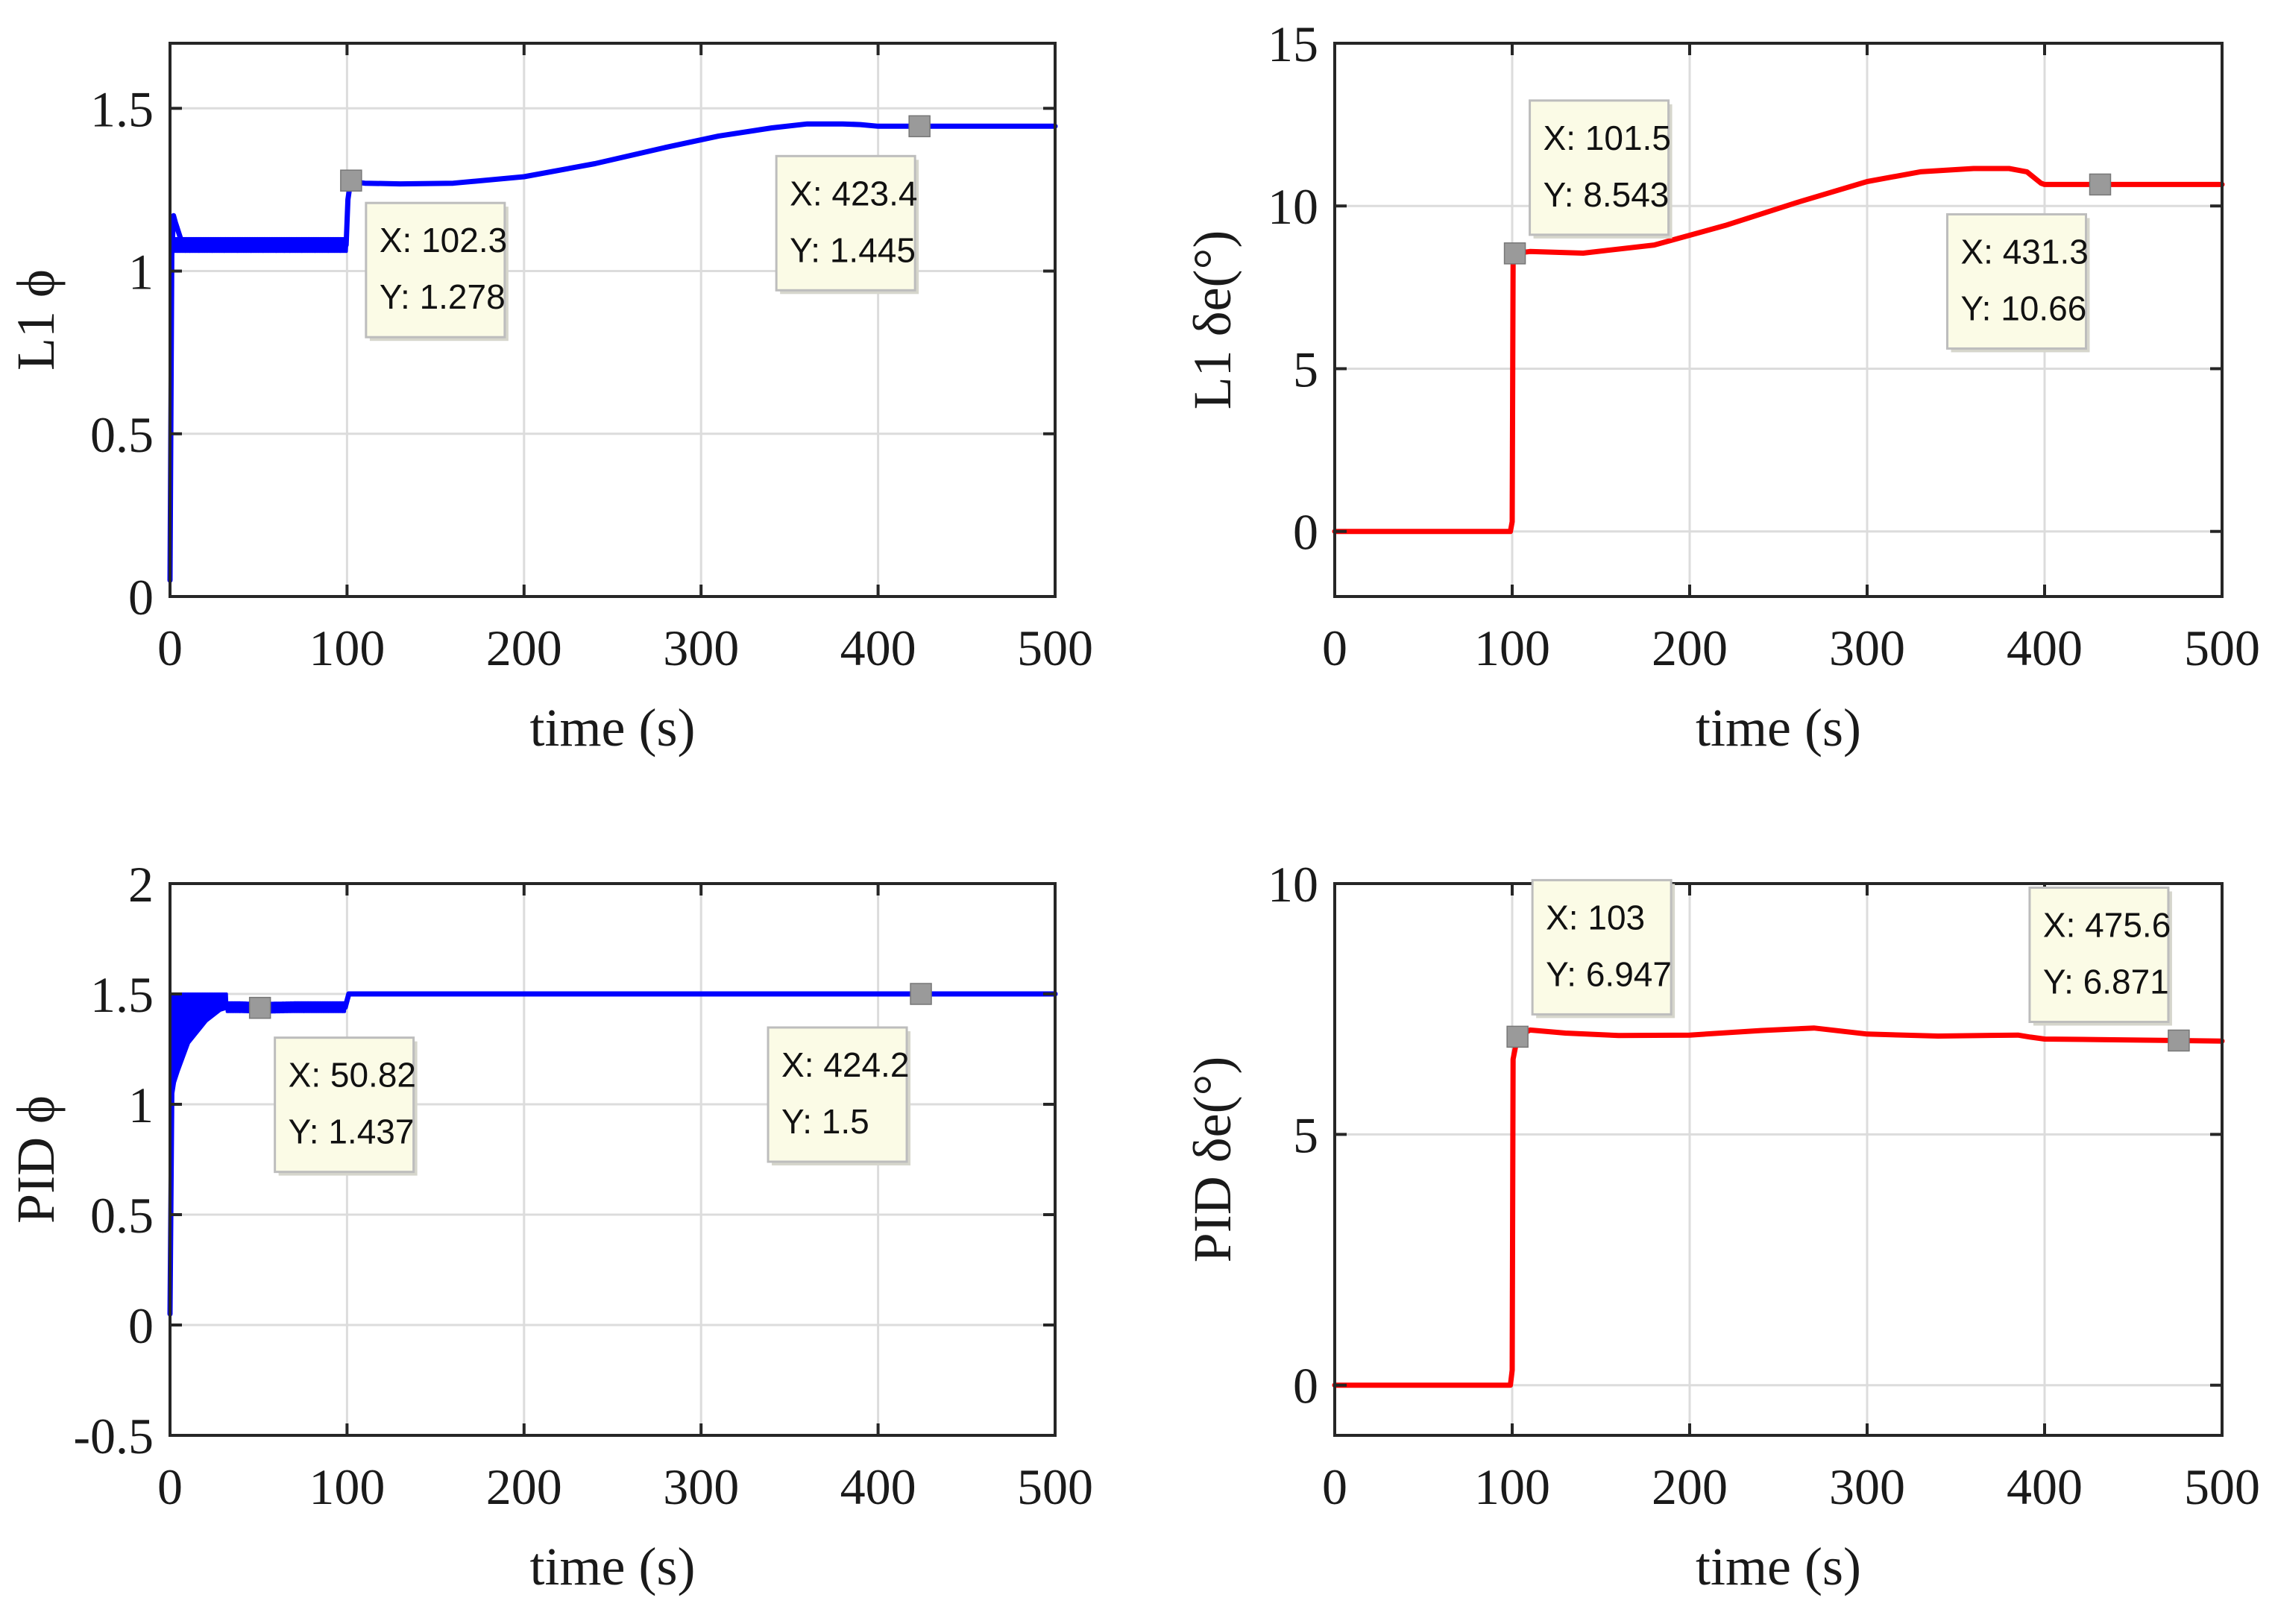  What do you see at coordinates (1607, 194) in the screenshot?
I see `datatip-y-value: Y: 8.543` at bounding box center [1607, 194].